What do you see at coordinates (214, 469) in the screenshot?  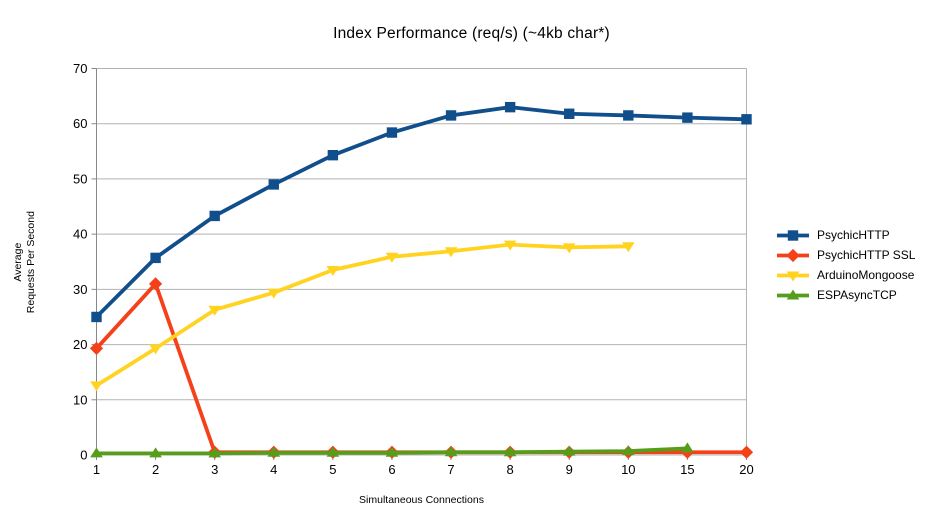 I see `x-tick-label: 3` at bounding box center [214, 469].